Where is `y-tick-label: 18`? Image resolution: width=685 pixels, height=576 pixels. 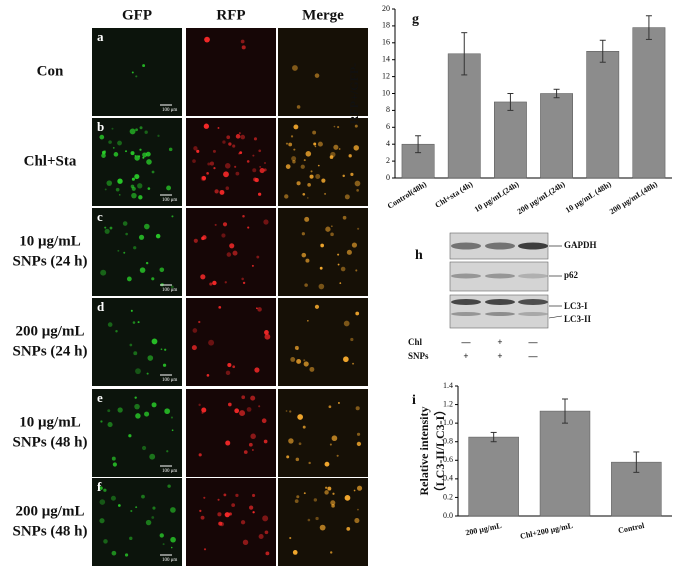 y-tick-label: 18 is located at coordinates (386, 25).